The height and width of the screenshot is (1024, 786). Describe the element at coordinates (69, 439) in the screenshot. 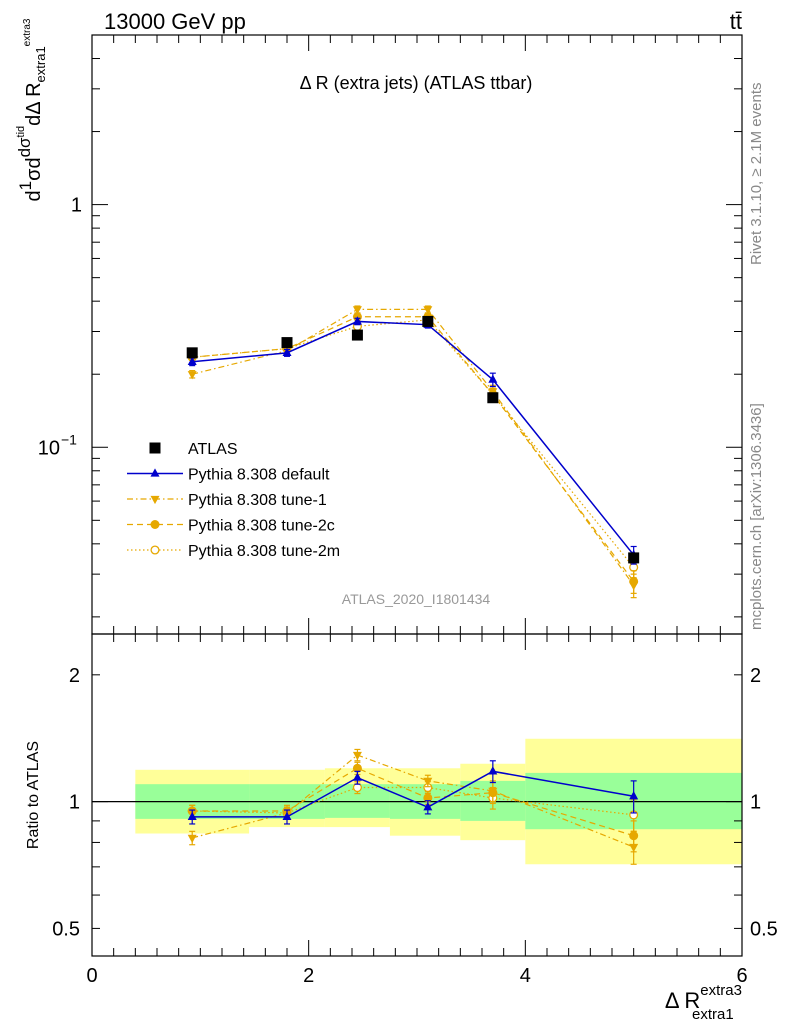

I see `main-y-tick-exponent: −1` at that location.